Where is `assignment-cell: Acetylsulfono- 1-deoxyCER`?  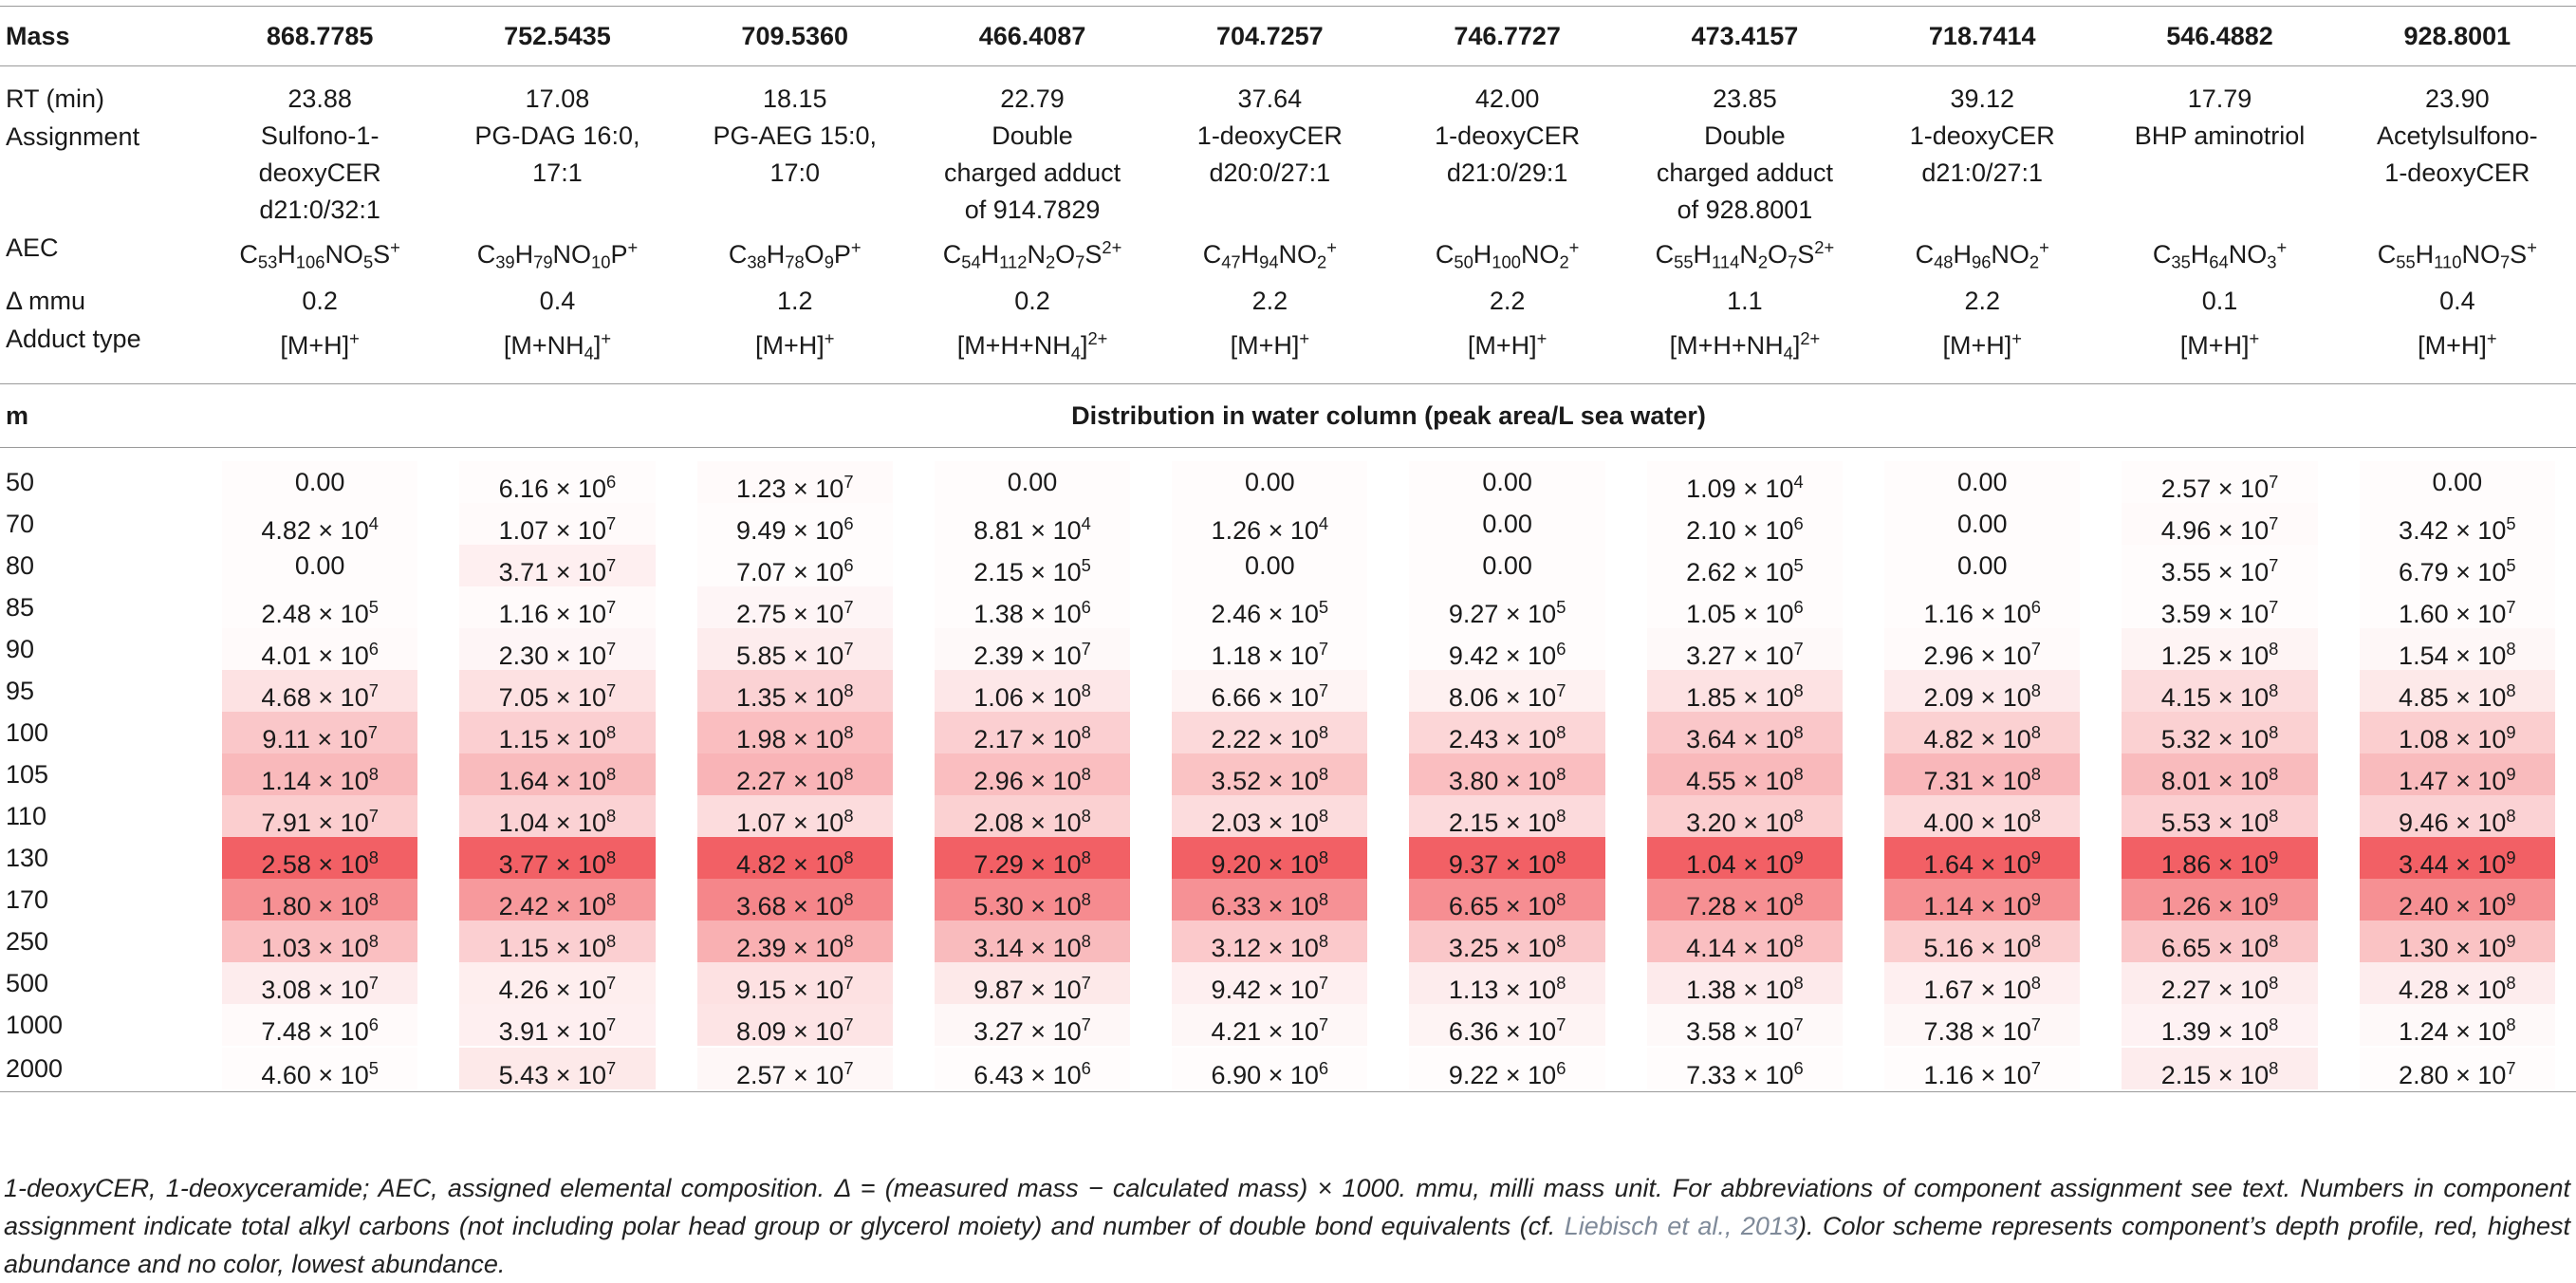 assignment-cell: Acetylsulfono- 1-deoxyCER is located at coordinates (2457, 173).